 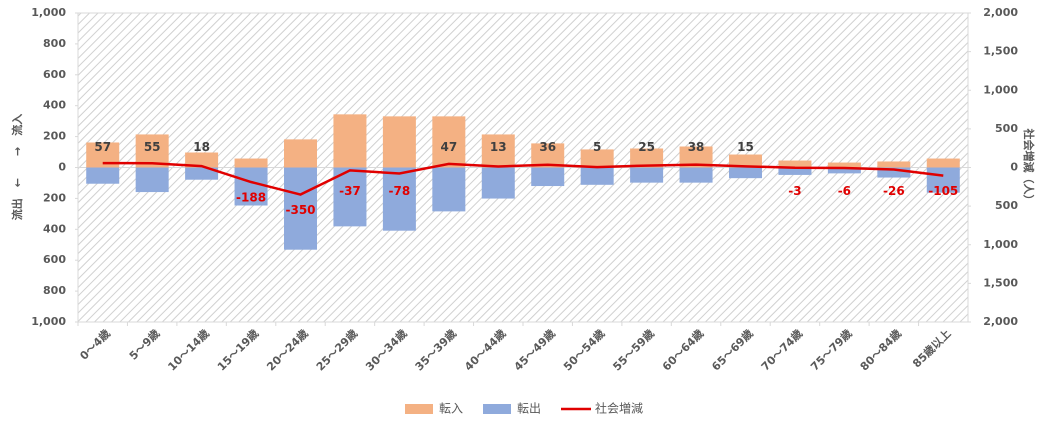 I want to click on data-label: 18, so click(x=201, y=147).